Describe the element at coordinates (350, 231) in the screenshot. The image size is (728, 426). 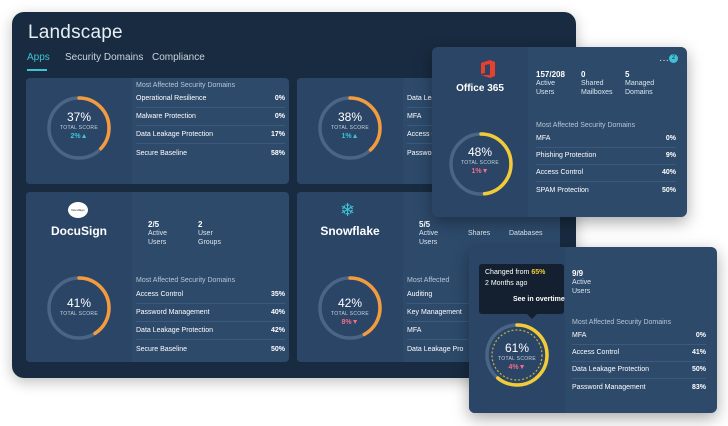
I see `app-name: Snowflake` at that location.